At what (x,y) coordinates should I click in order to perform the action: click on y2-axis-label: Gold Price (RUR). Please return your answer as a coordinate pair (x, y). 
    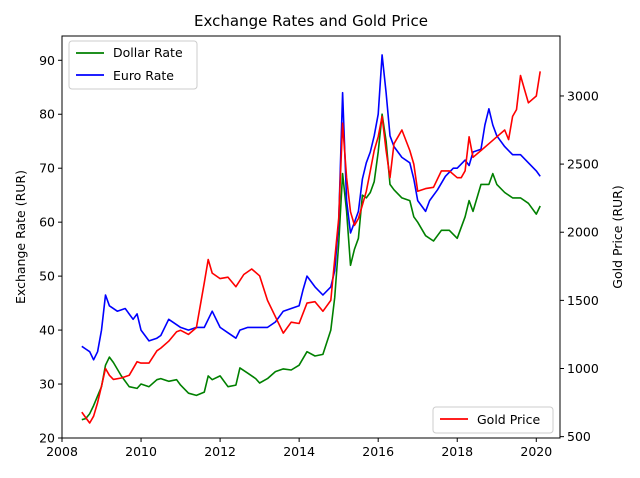
    Looking at the image, I should click on (617, 236).